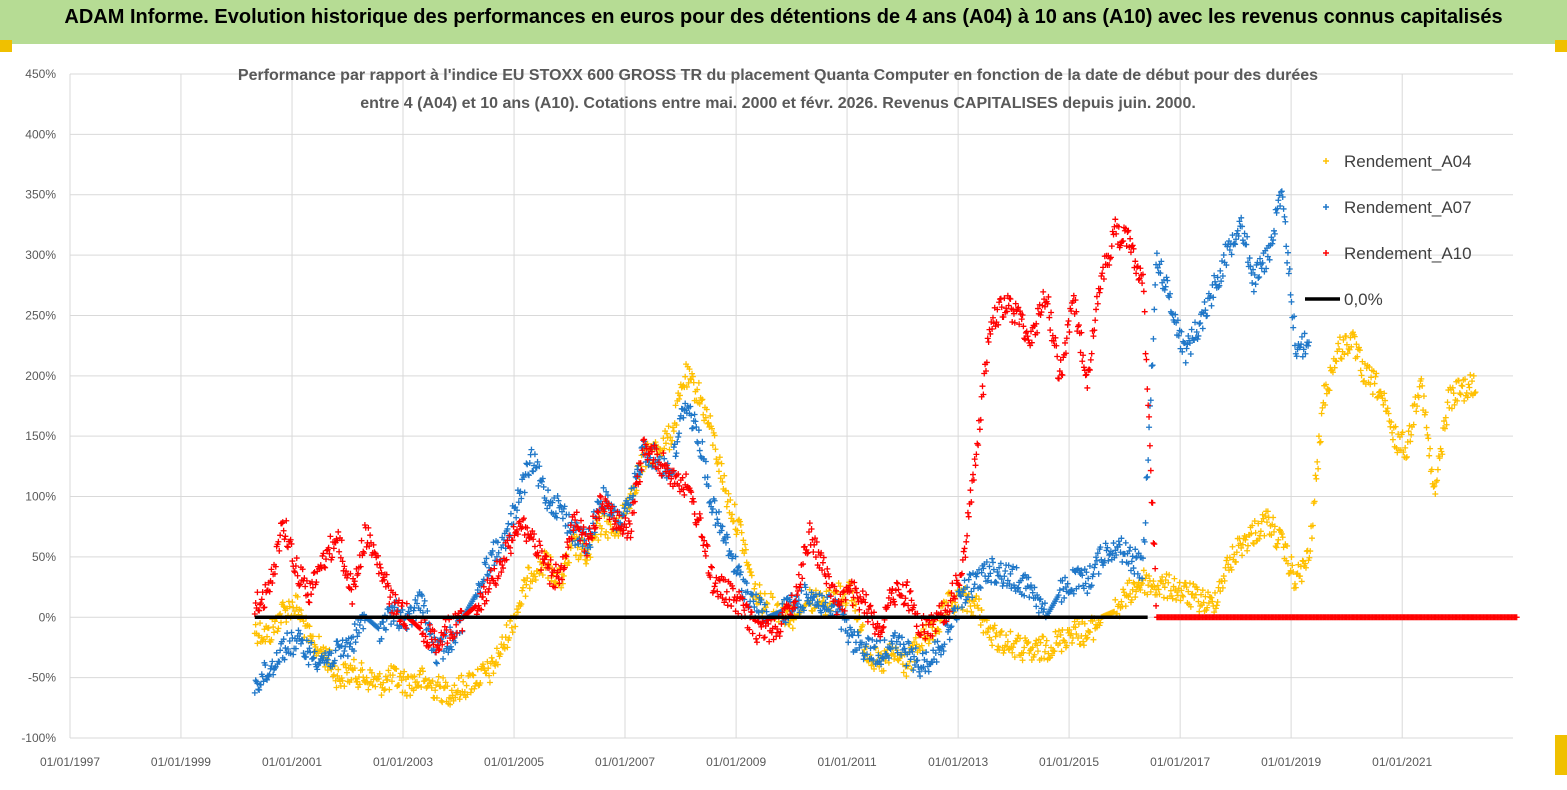 This screenshot has height=790, width=1567. Describe the element at coordinates (1326, 253) in the screenshot. I see `legend-marker` at that location.